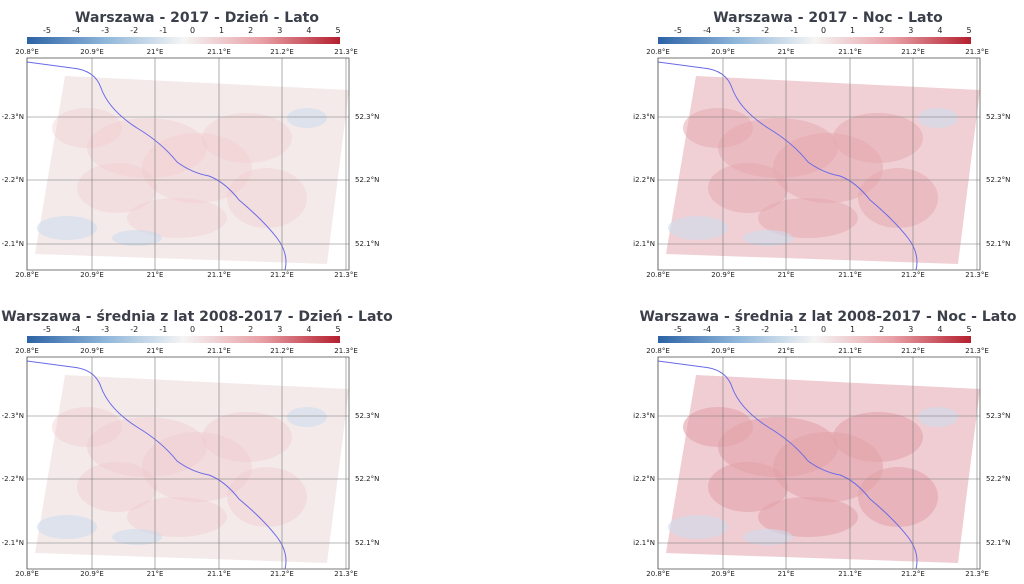  I want to click on raster, so click(192, 170).